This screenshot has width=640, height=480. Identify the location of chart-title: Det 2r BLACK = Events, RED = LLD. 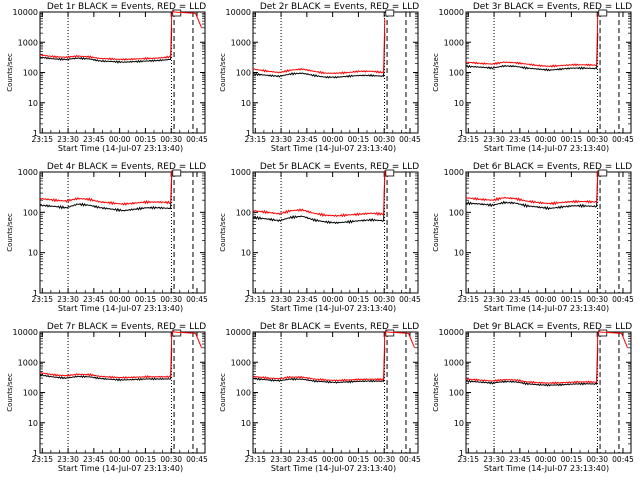
(339, 7).